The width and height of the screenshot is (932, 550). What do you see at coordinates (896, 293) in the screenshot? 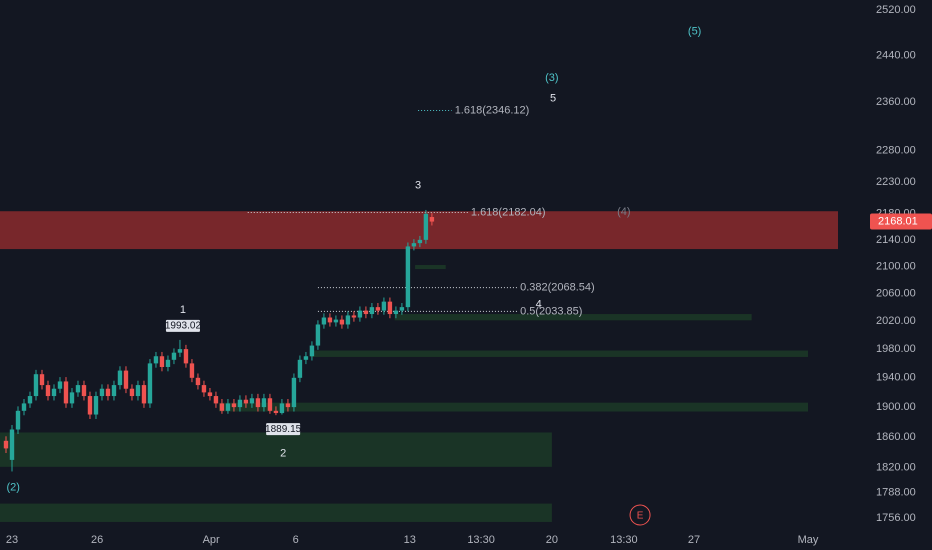
I see `y-tick-label: 2060.00` at bounding box center [896, 293].